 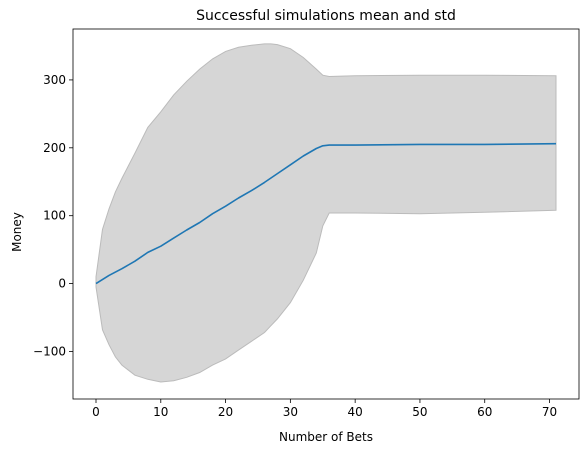 What do you see at coordinates (326, 437) in the screenshot?
I see `x-axis-title: Number of Bets` at bounding box center [326, 437].